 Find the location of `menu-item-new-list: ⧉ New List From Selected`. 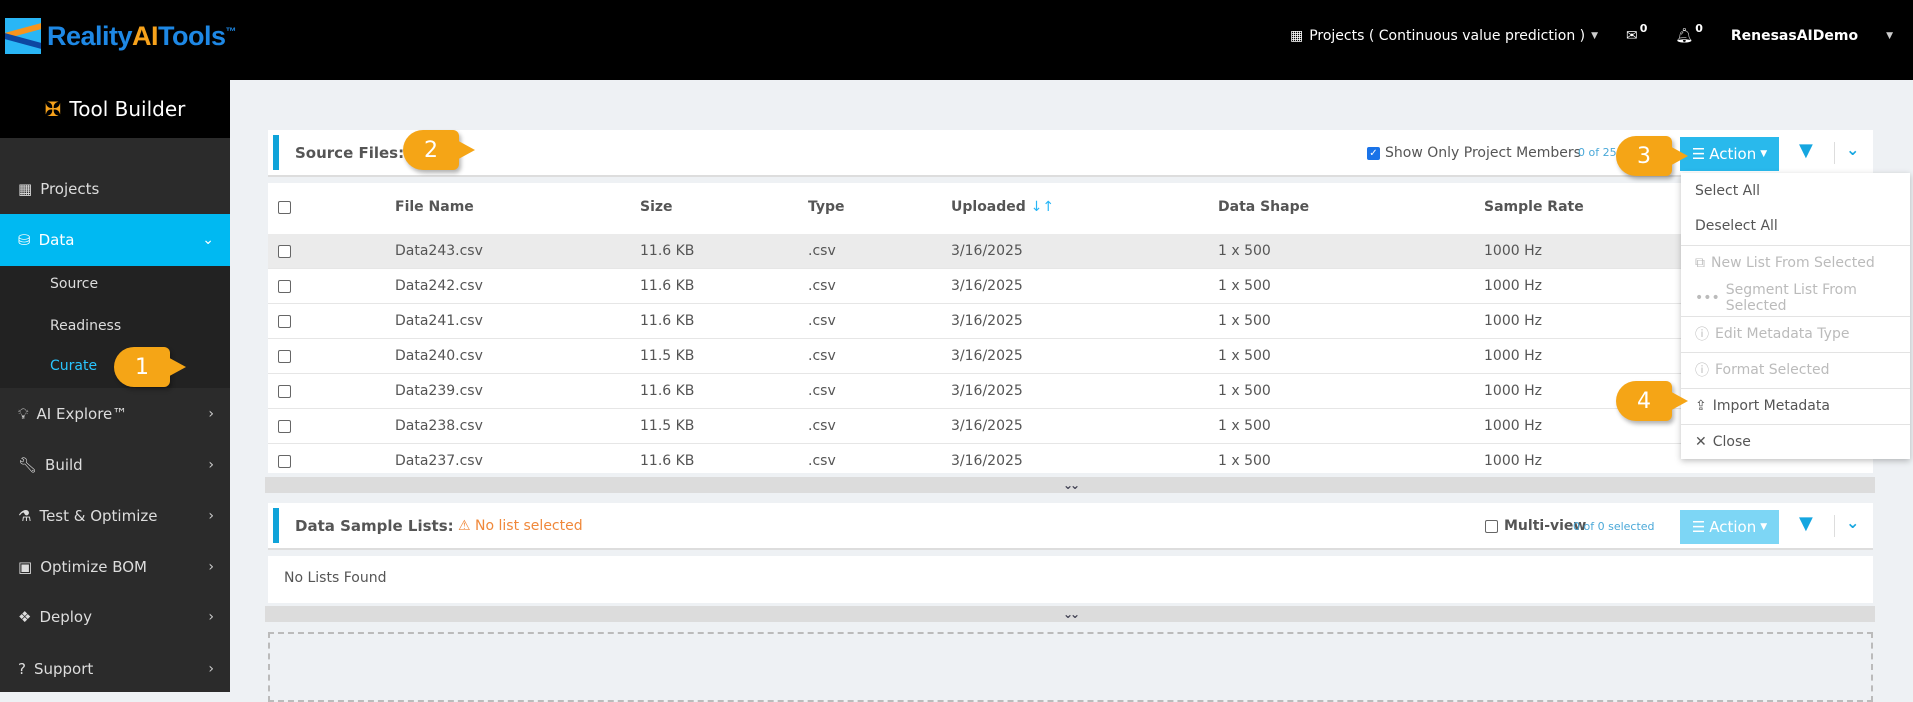

menu-item-new-list: ⧉ New List From Selected is located at coordinates (1795, 262).